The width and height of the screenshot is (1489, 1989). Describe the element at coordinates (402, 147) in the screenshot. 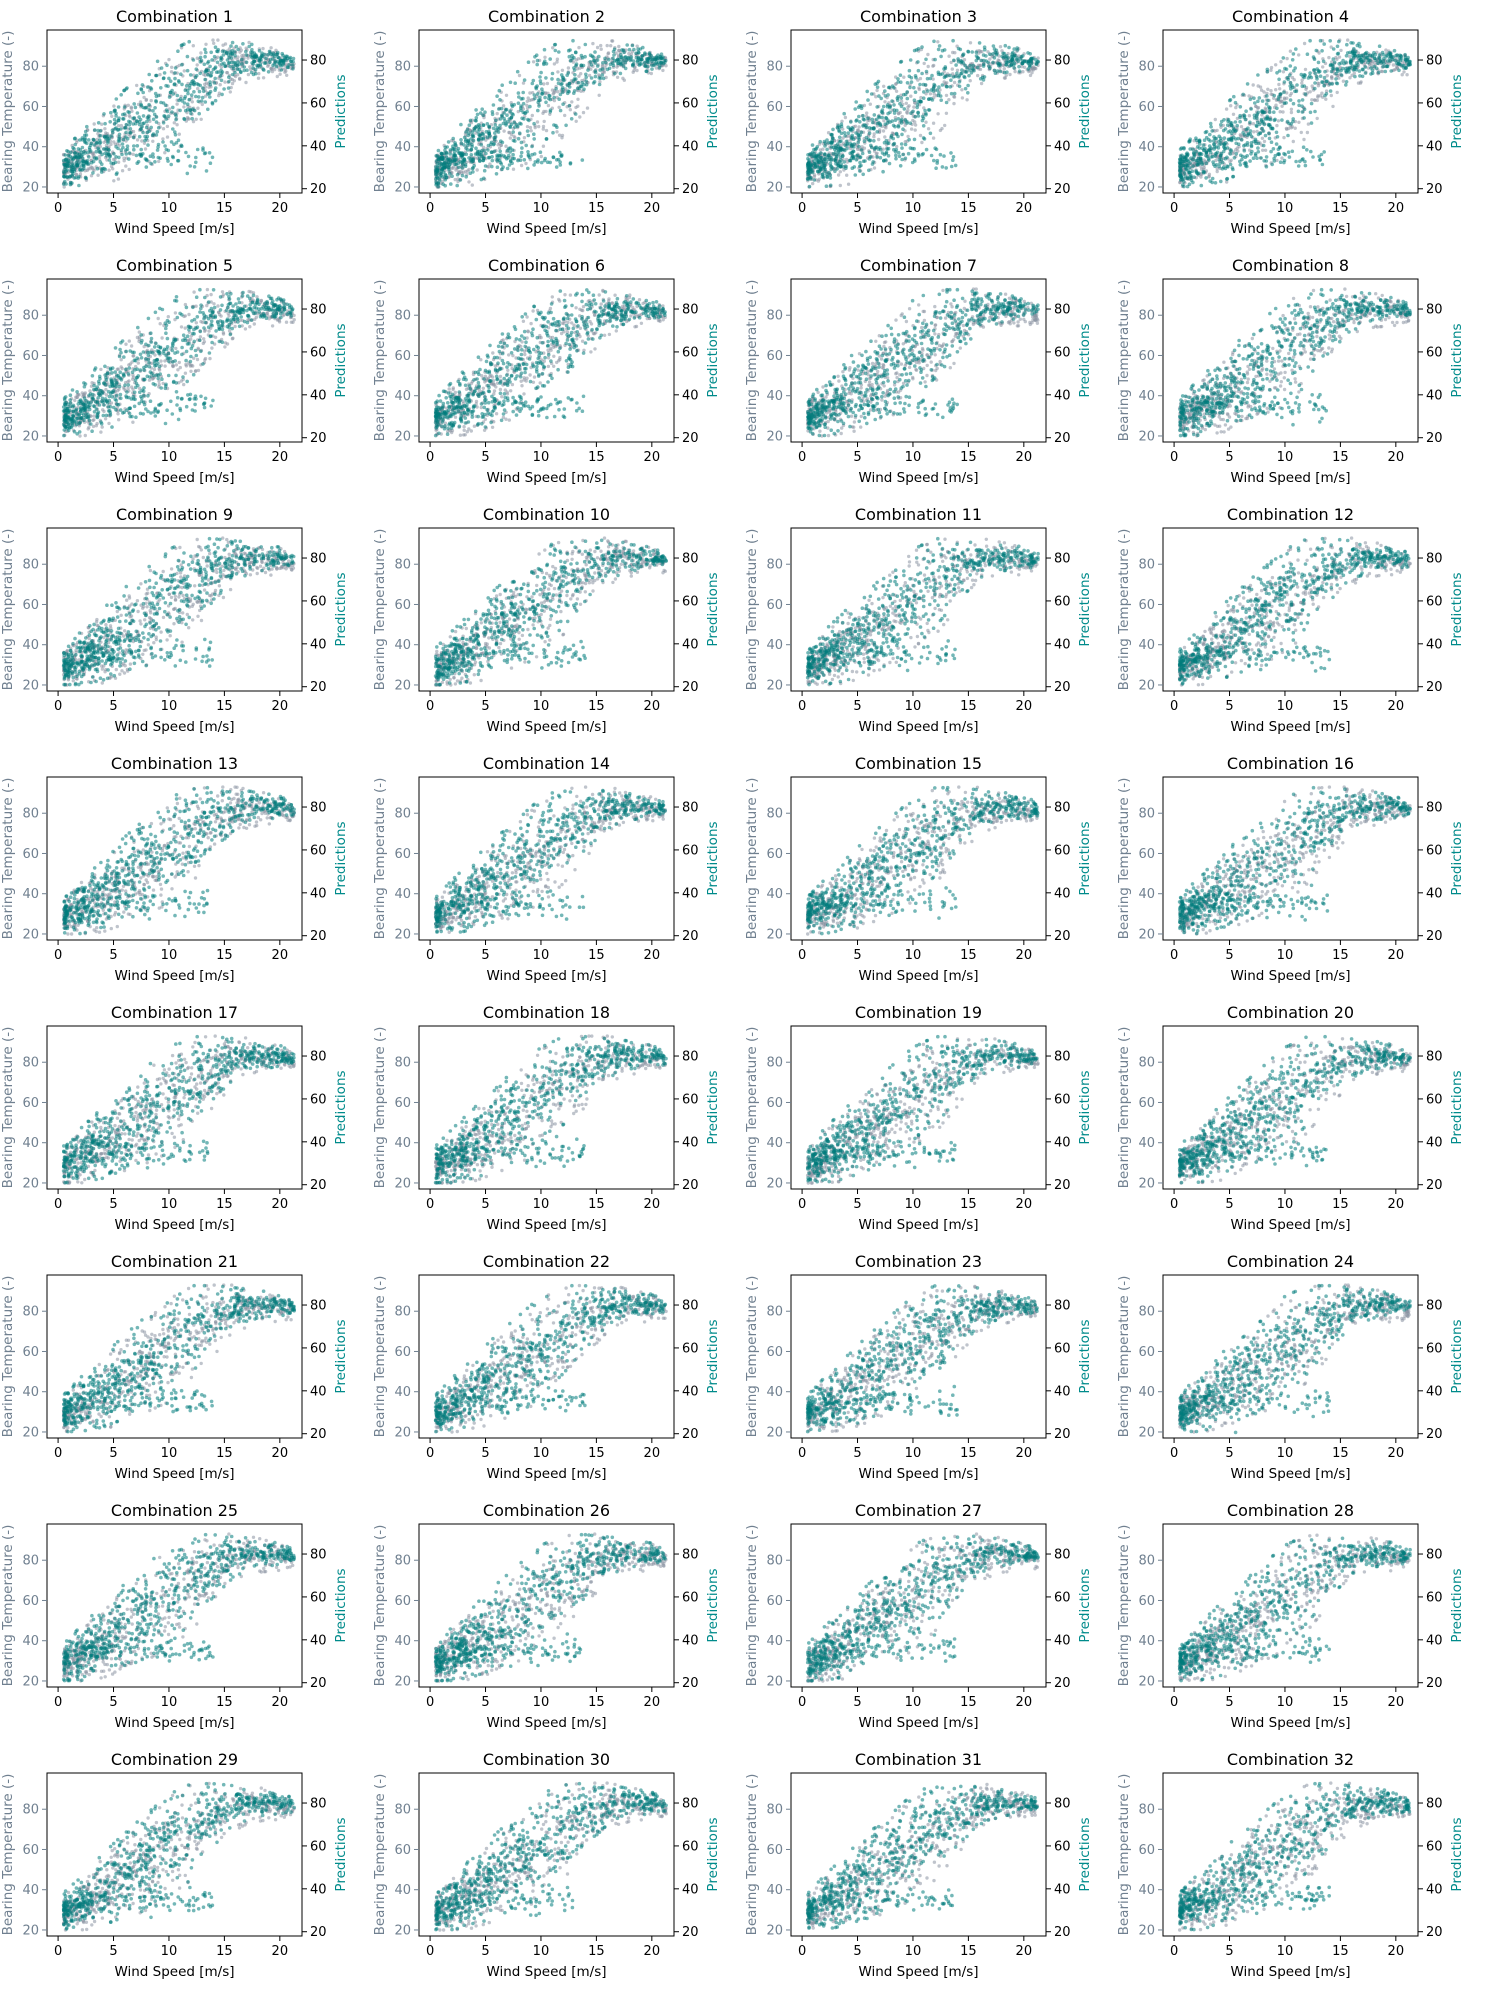

I see `y-tick-label: 40` at that location.